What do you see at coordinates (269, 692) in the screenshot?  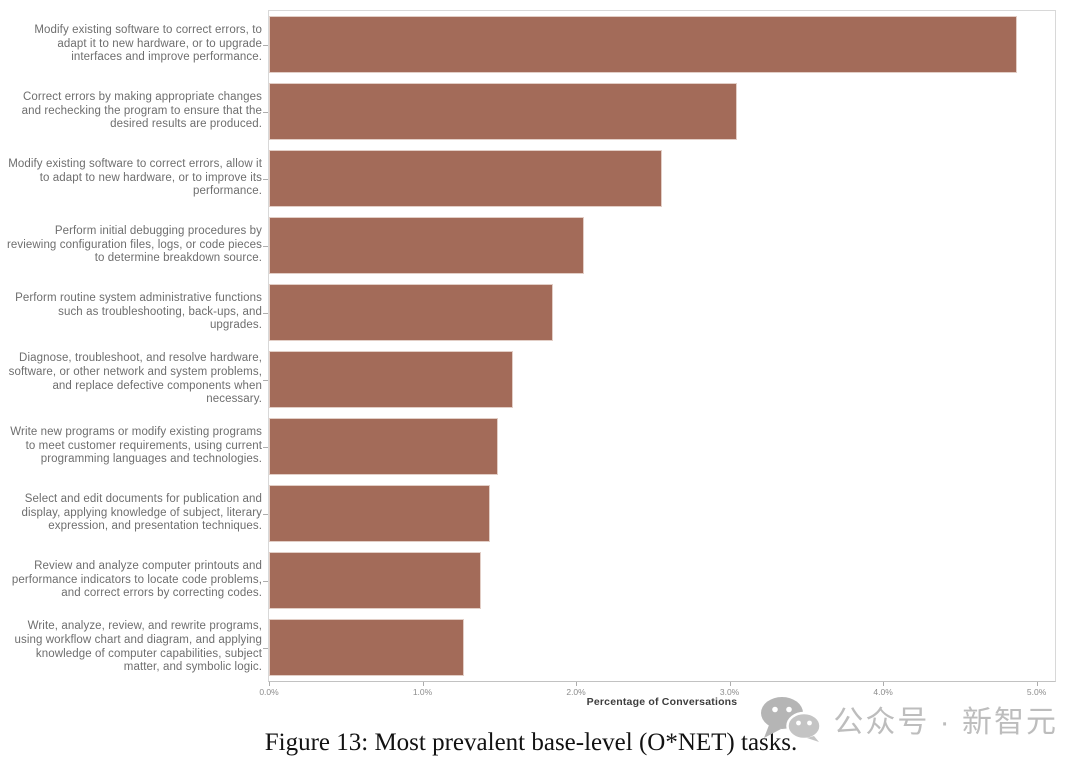 I see `x-tick-label: 0.0%` at bounding box center [269, 692].